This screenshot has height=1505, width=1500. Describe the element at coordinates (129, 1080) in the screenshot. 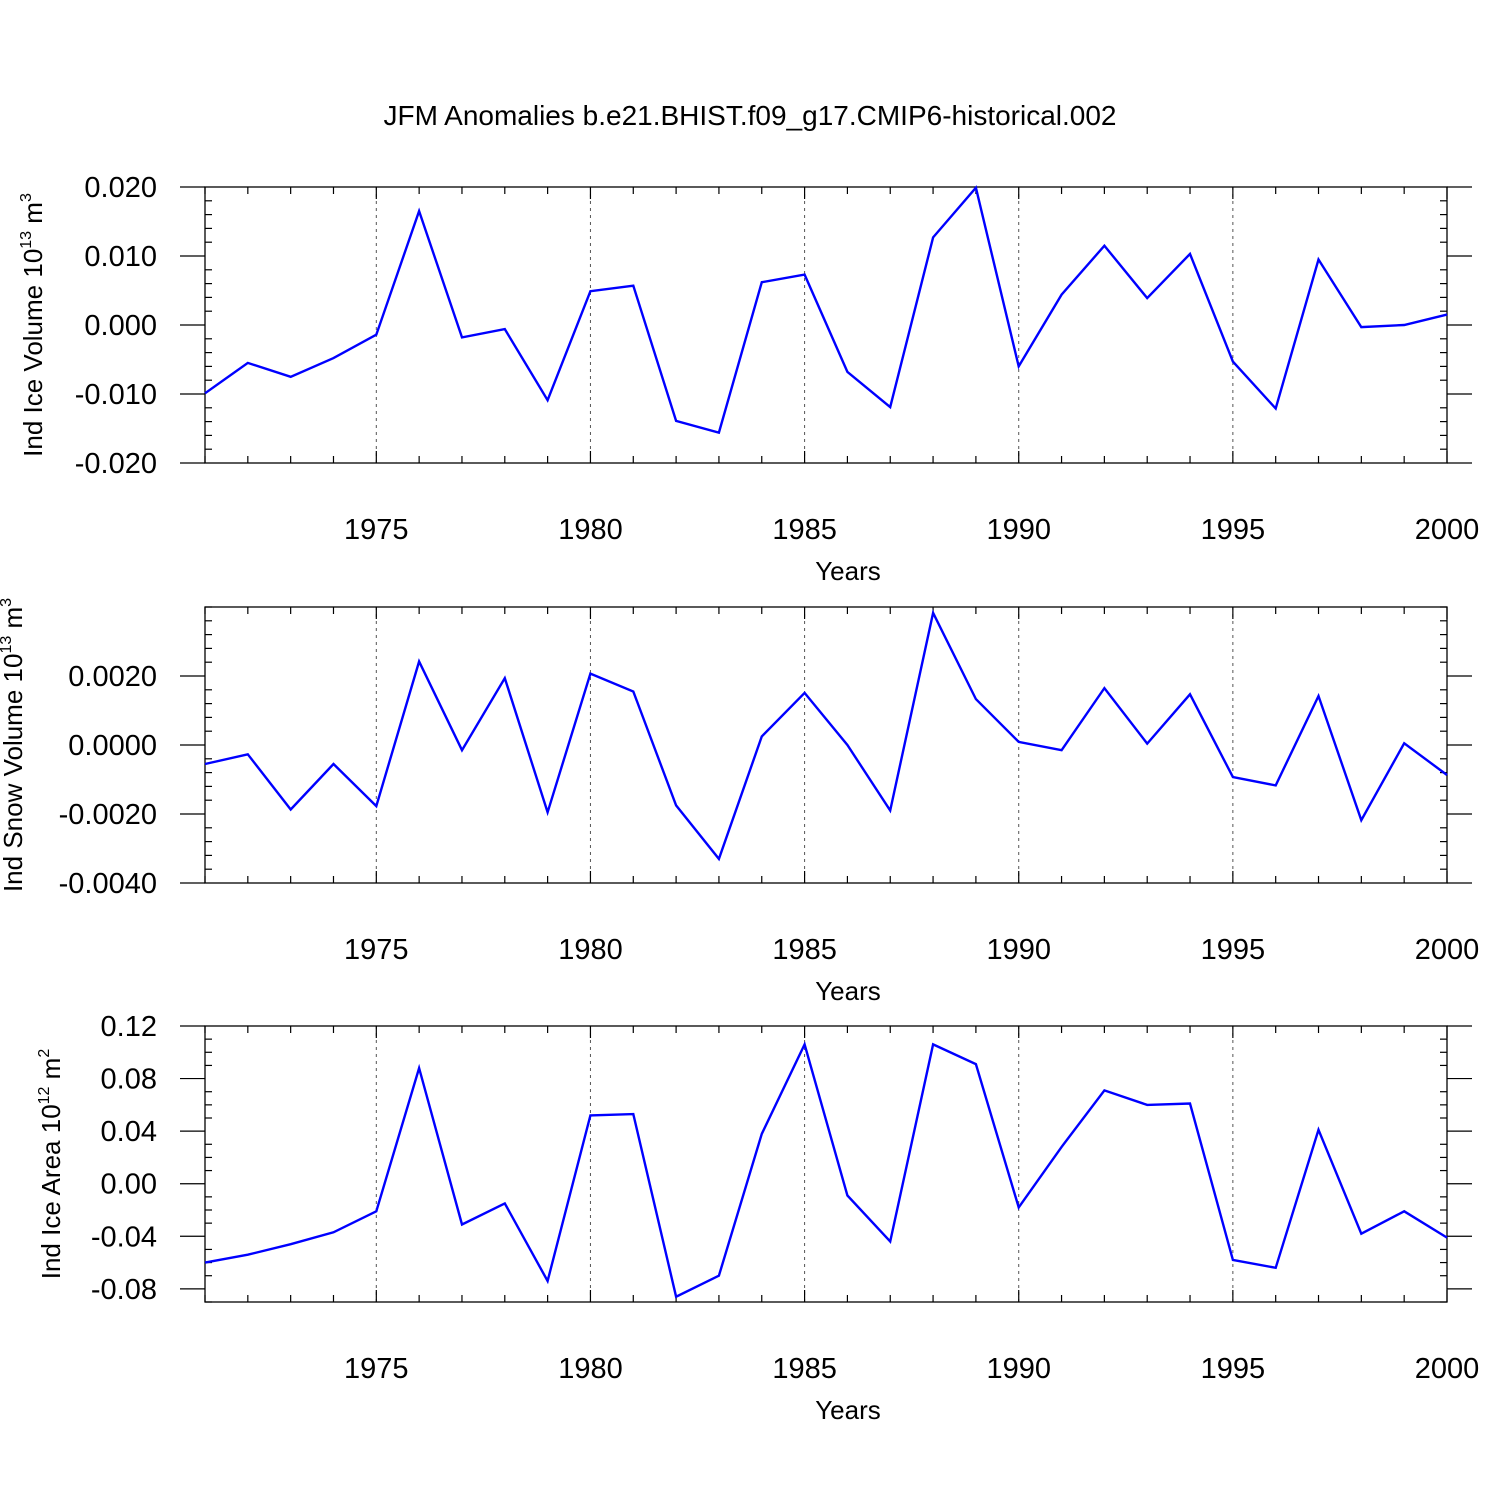

I see `y-tick-label: 0.08` at that location.